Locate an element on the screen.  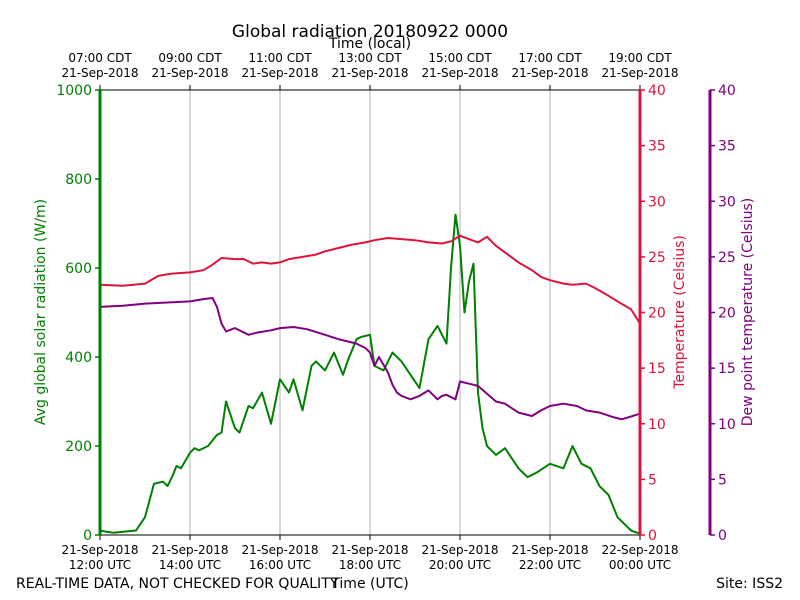
temperature-tick-label: 0 is located at coordinates (652, 536).